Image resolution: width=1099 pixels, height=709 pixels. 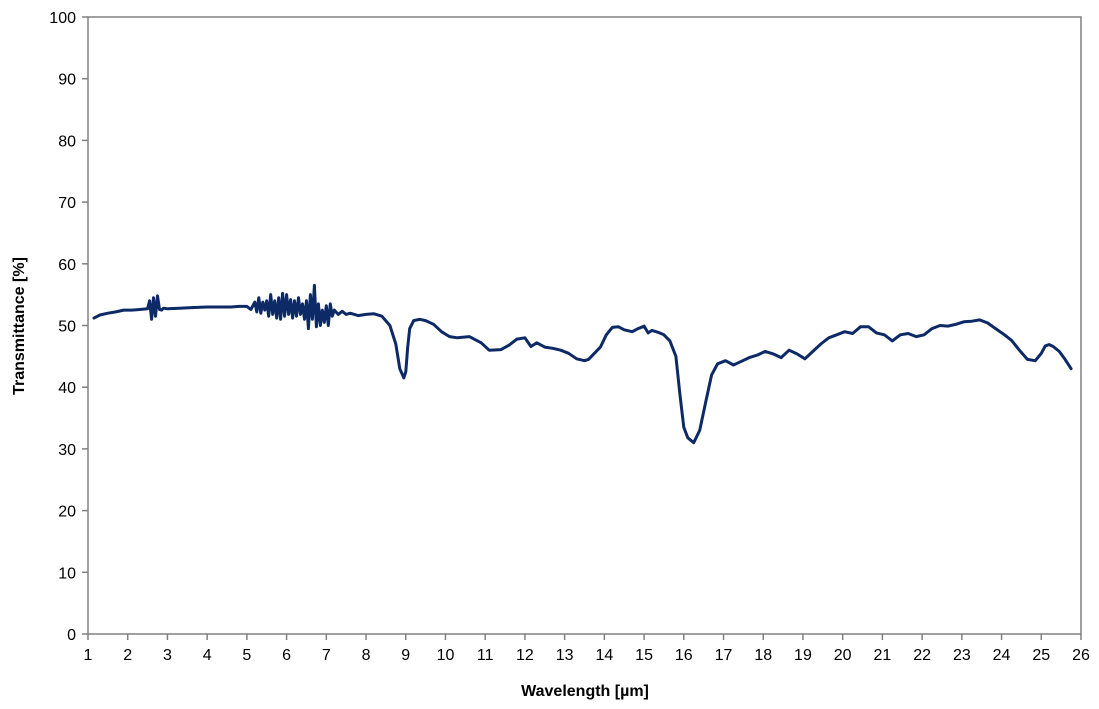 What do you see at coordinates (585, 691) in the screenshot?
I see `x-axis-title: Wavelength [µm]` at bounding box center [585, 691].